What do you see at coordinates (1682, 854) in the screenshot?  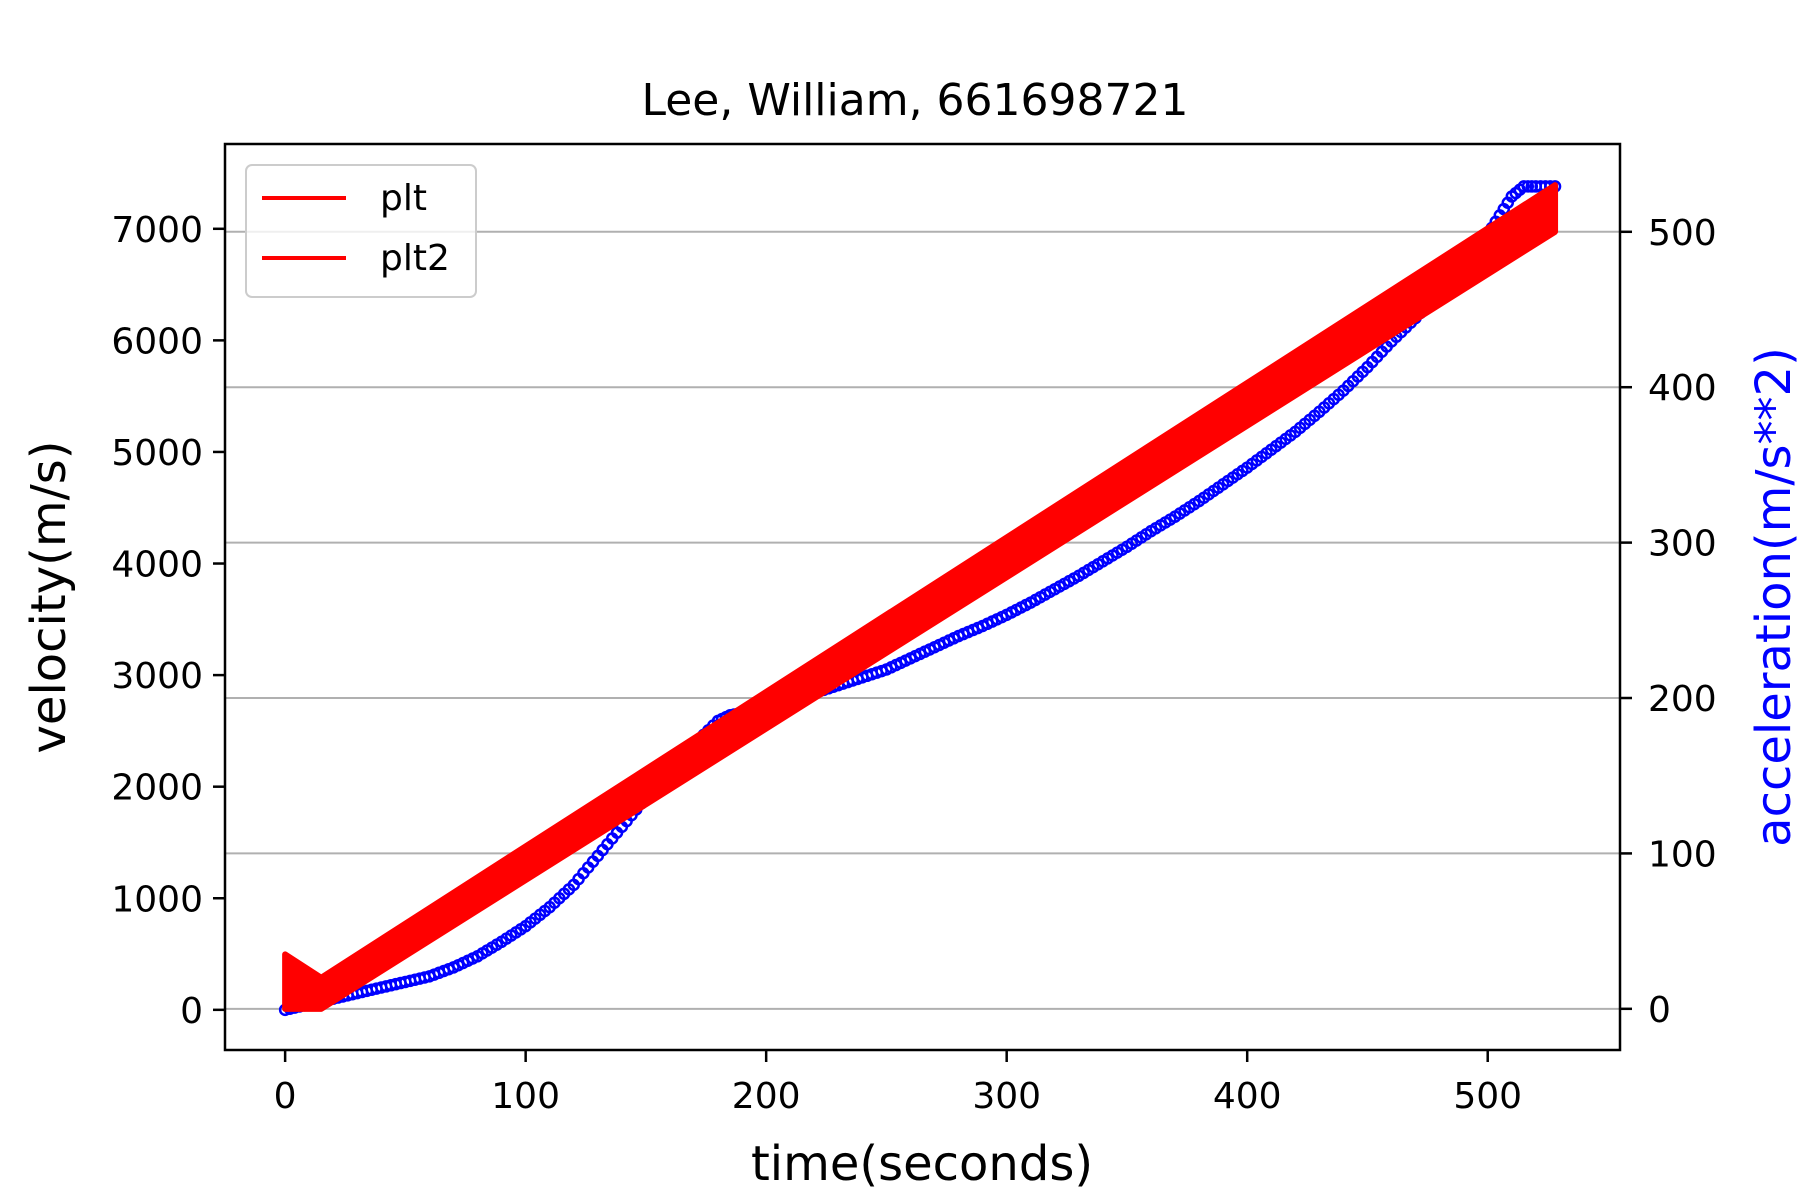 I see `y-right-tick-label: 100` at bounding box center [1682, 854].